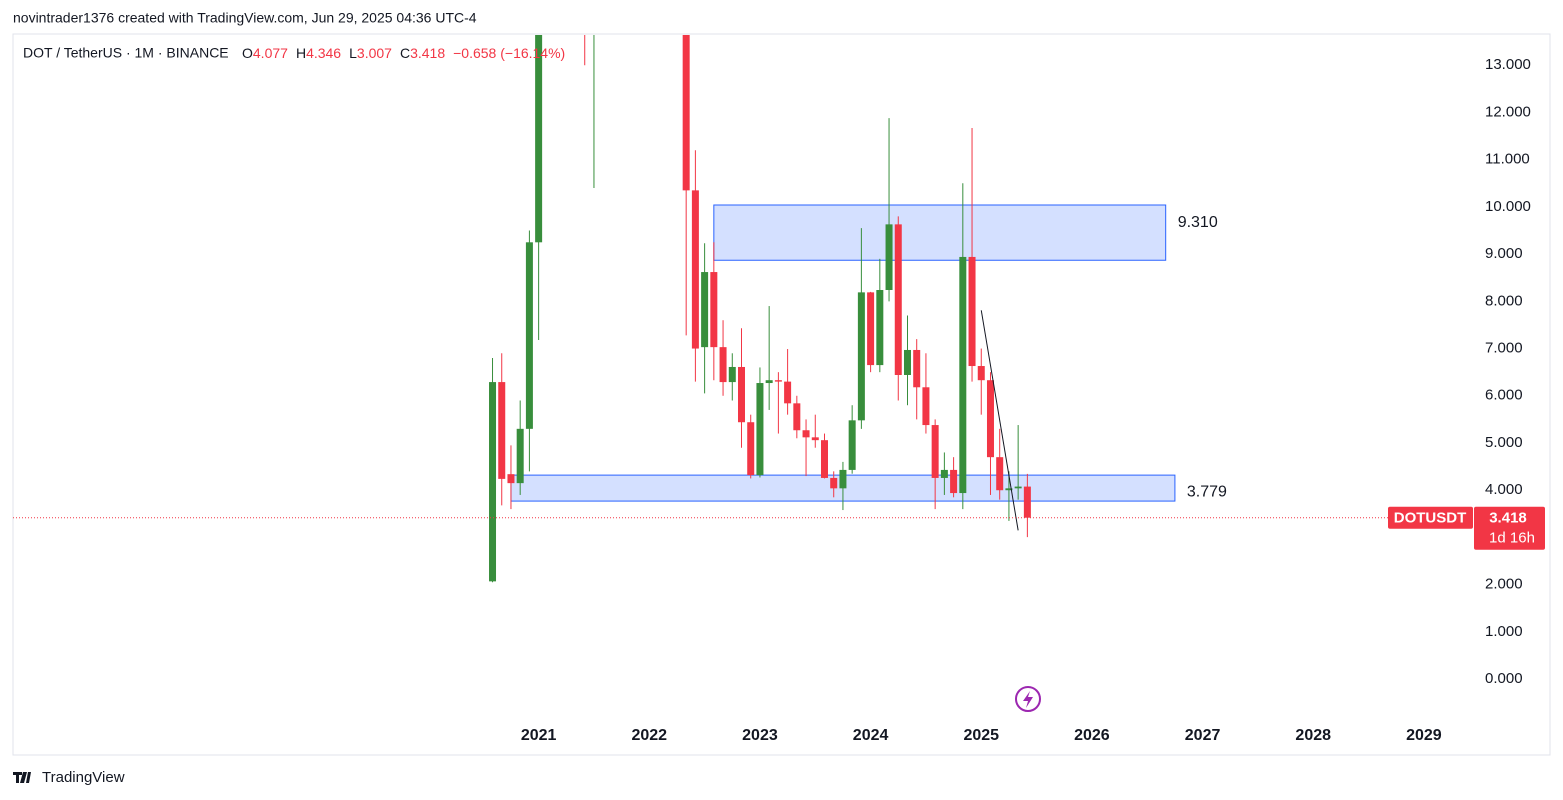  I want to click on price-tag-bg, so click(1509, 528).